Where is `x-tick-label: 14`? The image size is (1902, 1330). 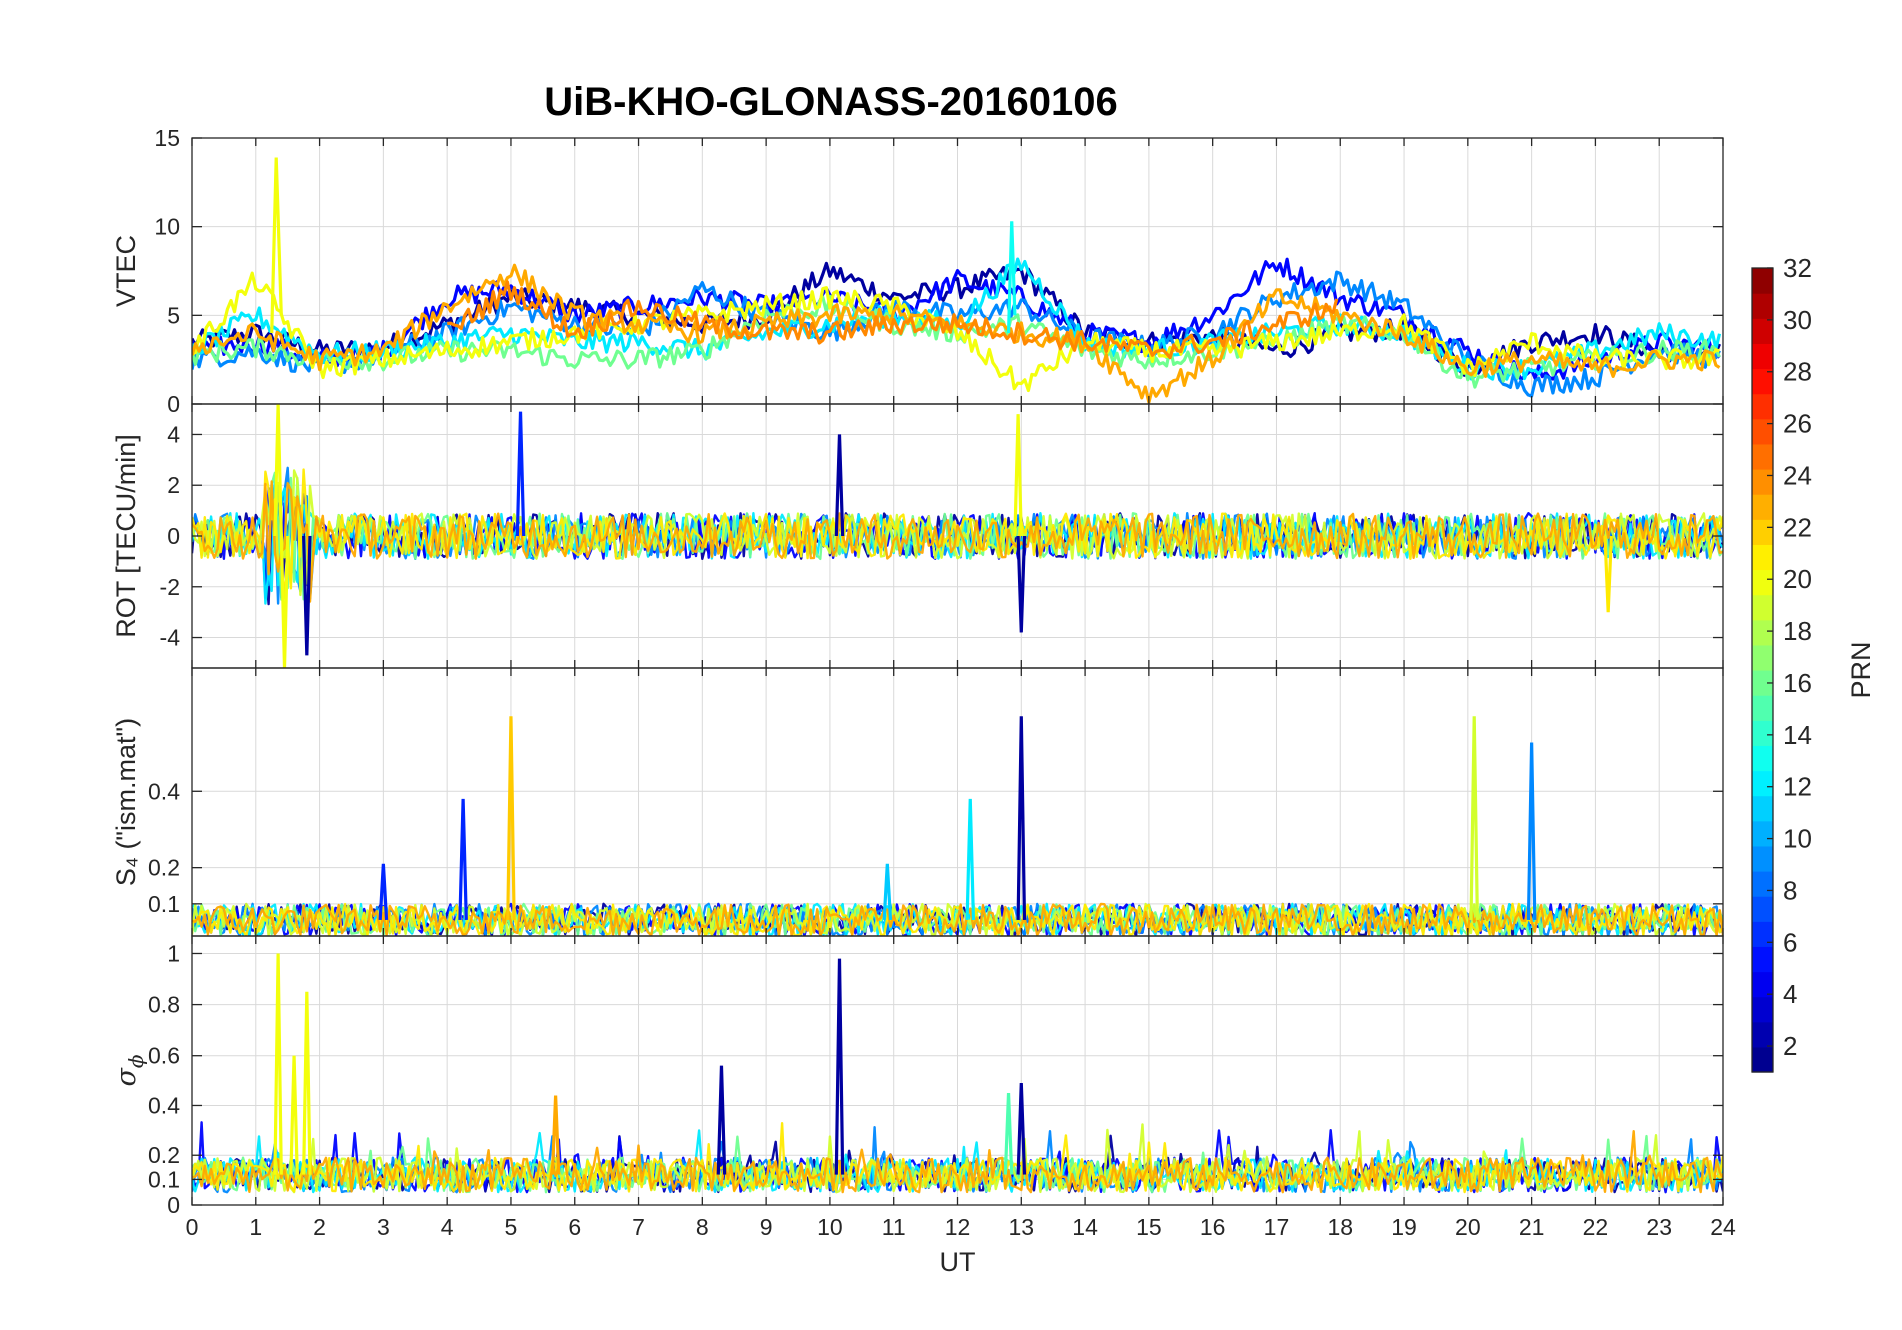 x-tick-label: 14 is located at coordinates (1085, 1227).